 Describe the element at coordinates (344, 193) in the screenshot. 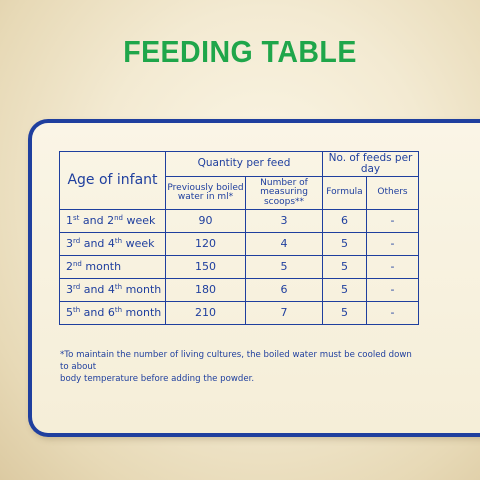

I see `formula-header: Formula` at that location.